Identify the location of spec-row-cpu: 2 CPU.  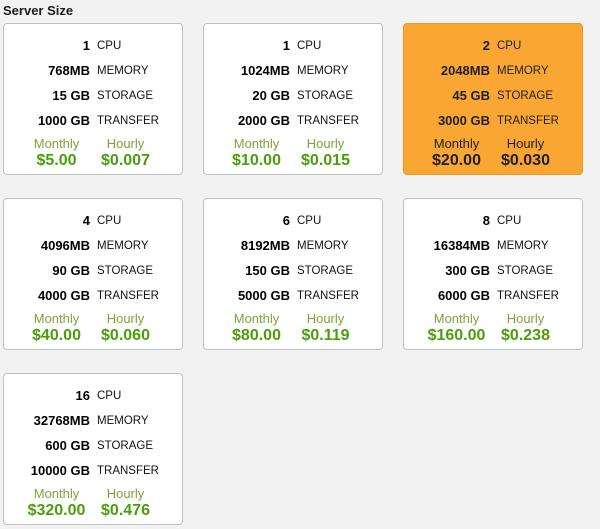
(493, 45).